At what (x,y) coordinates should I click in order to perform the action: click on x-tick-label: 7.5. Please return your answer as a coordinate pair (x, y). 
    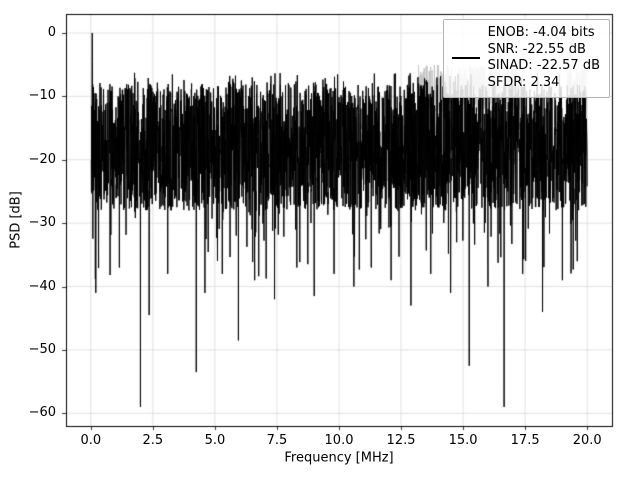
    Looking at the image, I should click on (277, 440).